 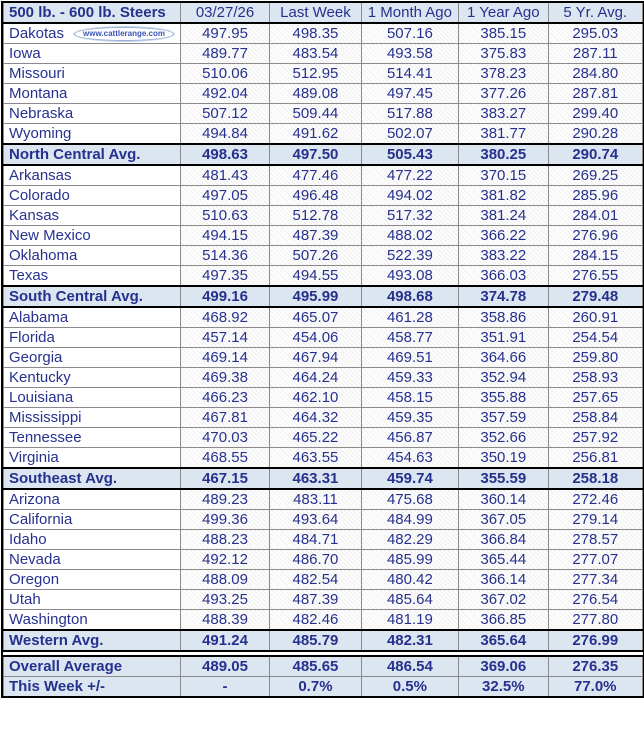 What do you see at coordinates (503, 397) in the screenshot?
I see `value-cell: 355.88` at bounding box center [503, 397].